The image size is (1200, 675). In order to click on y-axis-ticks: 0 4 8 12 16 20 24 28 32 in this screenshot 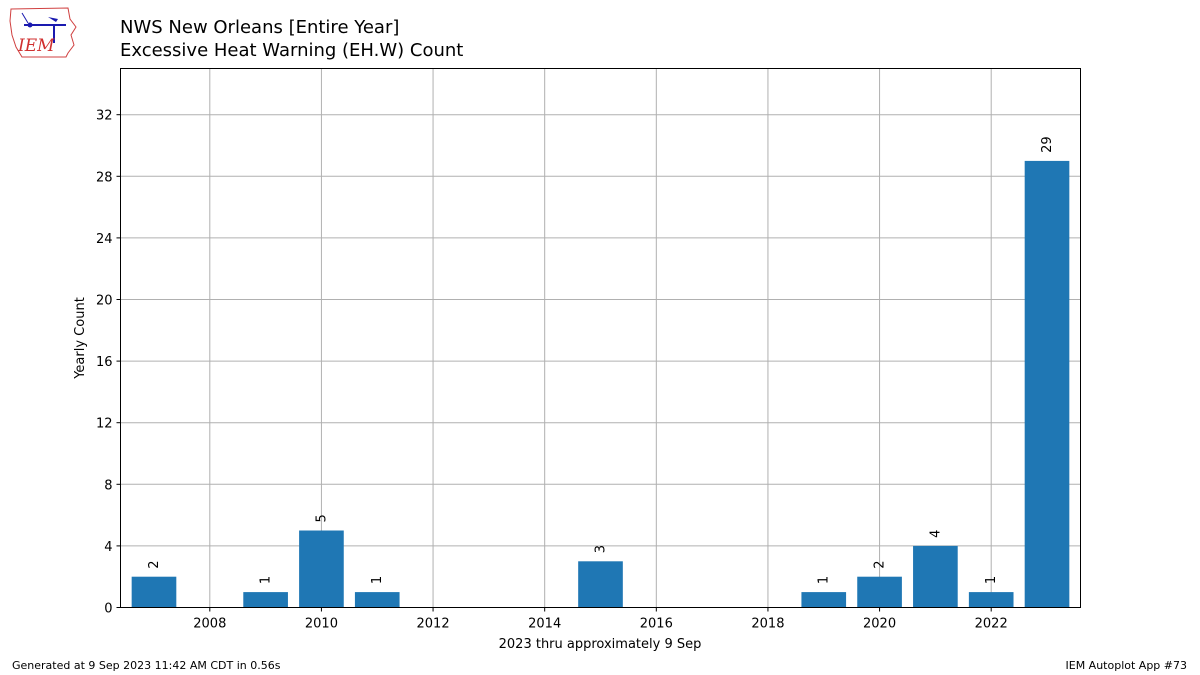, I will do `click(108, 363)`.